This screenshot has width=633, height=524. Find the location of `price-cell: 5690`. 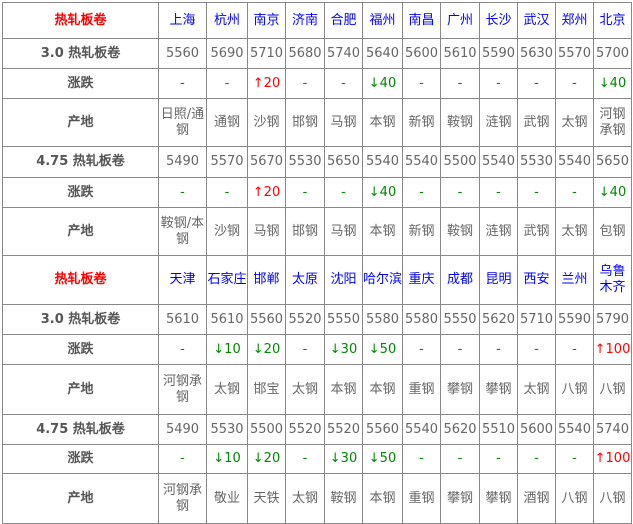

price-cell: 5690 is located at coordinates (227, 53).